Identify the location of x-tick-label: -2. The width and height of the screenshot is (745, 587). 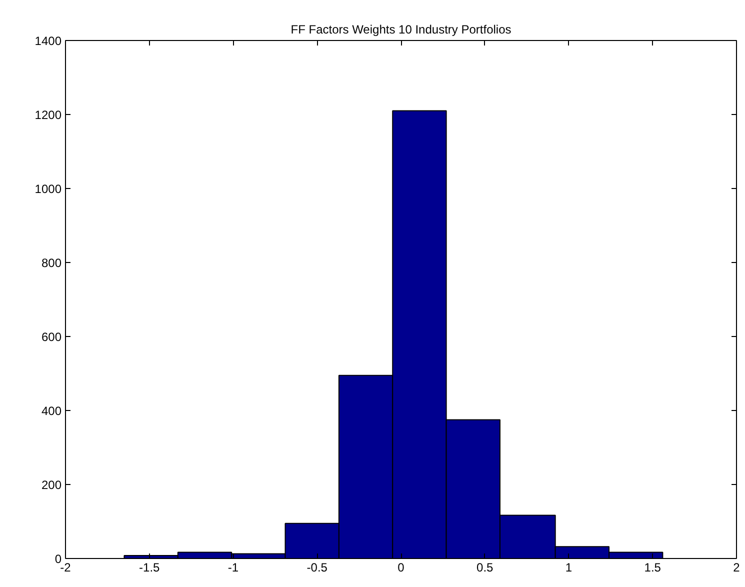
(66, 567).